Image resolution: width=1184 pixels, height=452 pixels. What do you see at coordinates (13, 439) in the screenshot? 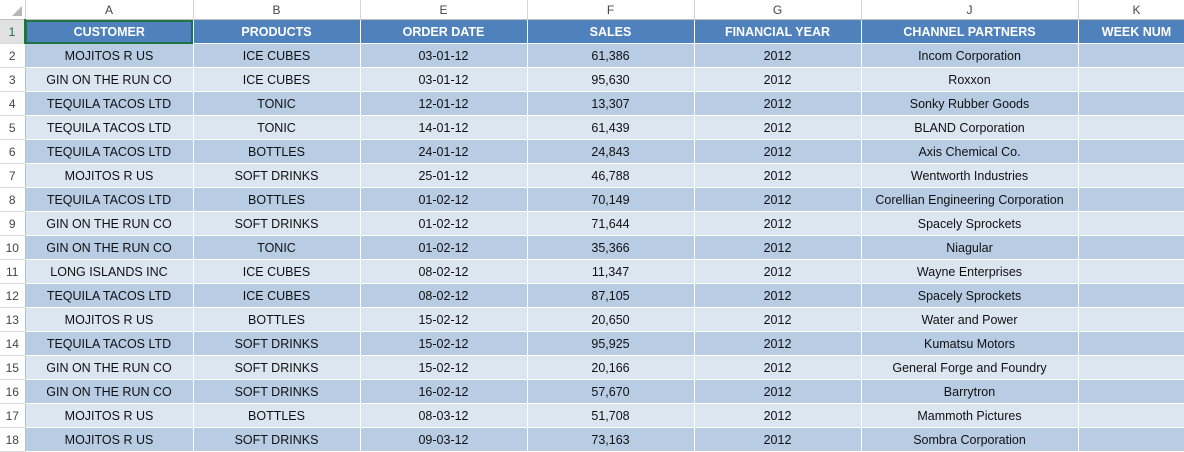
I see `row-header-18: 18` at bounding box center [13, 439].